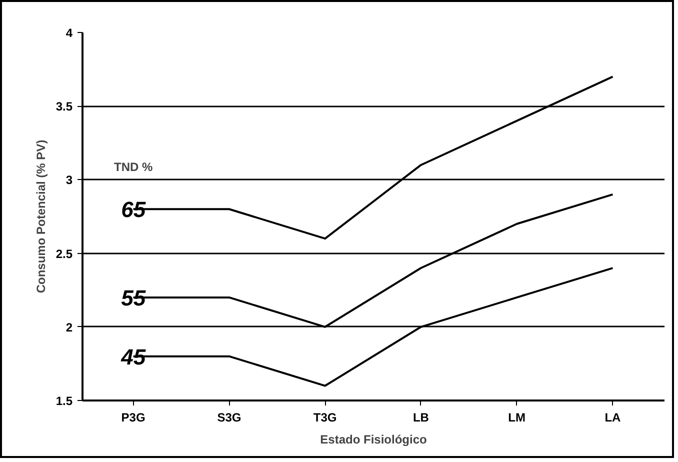 The width and height of the screenshot is (678, 462). Describe the element at coordinates (64, 401) in the screenshot. I see `y-tick-label: 1.5` at that location.